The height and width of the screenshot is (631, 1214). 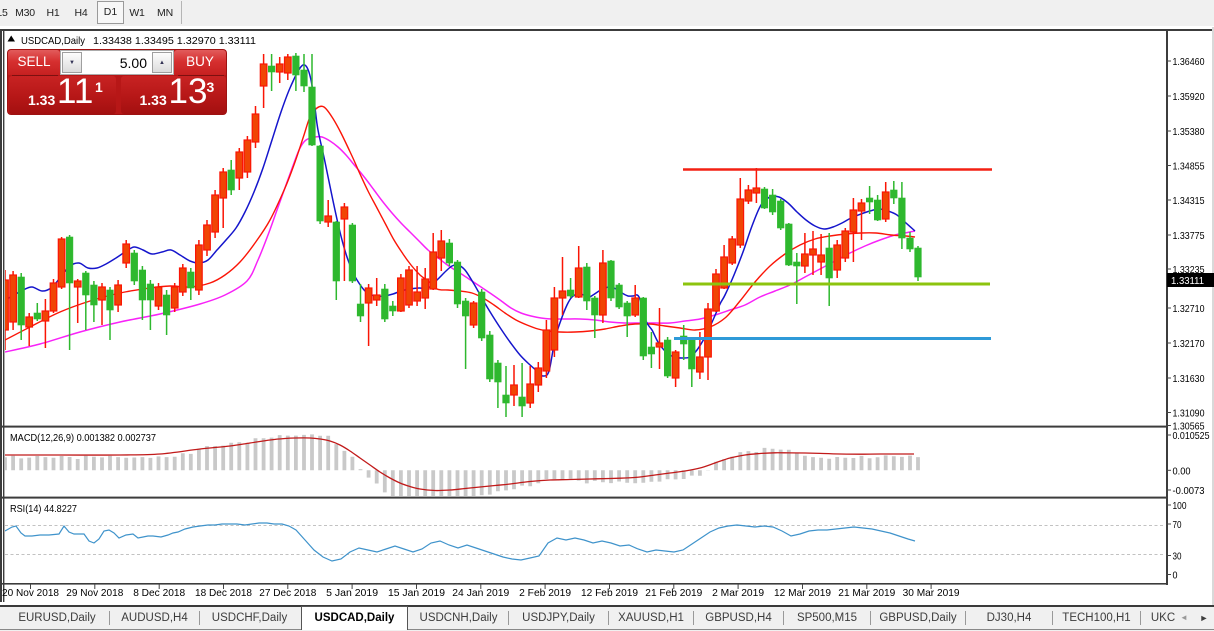 I want to click on svg-text: 29 Nov 2018, so click(x=94, y=593).